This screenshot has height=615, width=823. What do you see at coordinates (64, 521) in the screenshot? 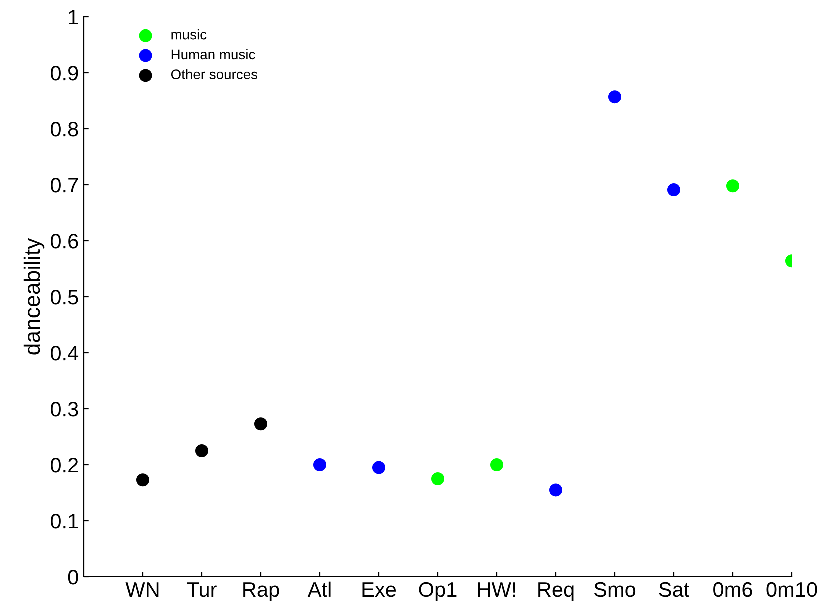
I see `y-tick-label: 0.1` at bounding box center [64, 521].